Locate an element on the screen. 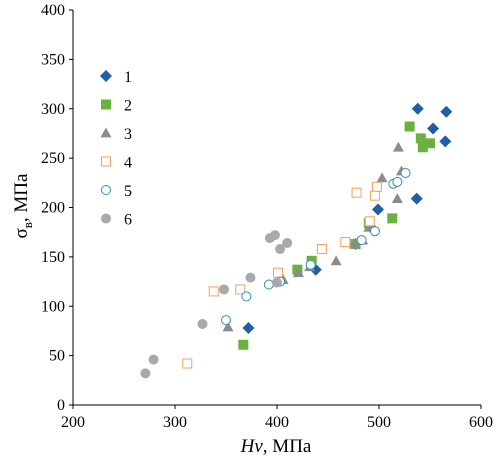  x-tick-label: 200 is located at coordinates (73, 422).